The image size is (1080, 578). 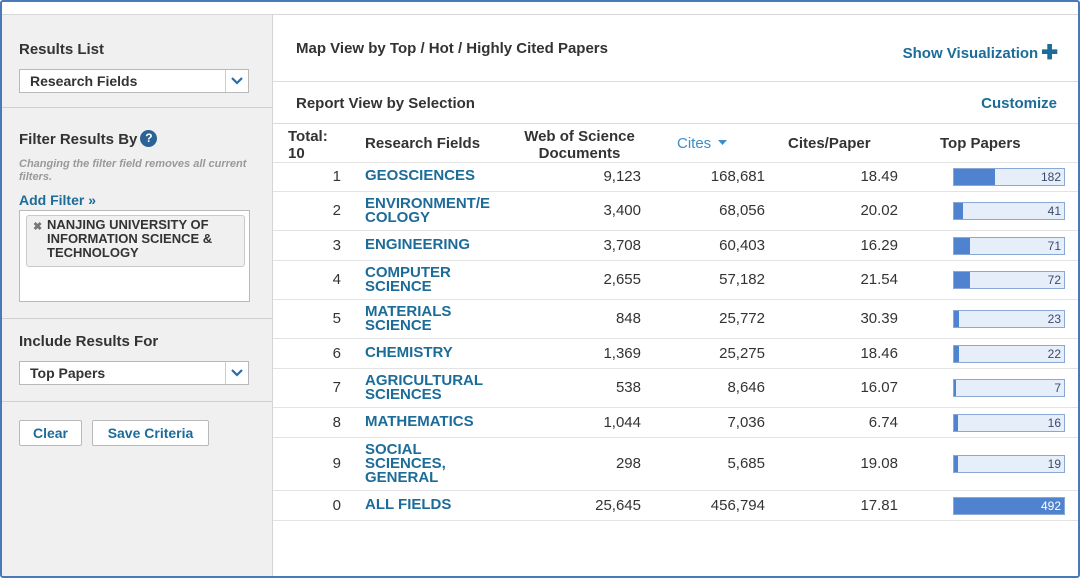 I want to click on rank-cell: 7, so click(x=336, y=387).